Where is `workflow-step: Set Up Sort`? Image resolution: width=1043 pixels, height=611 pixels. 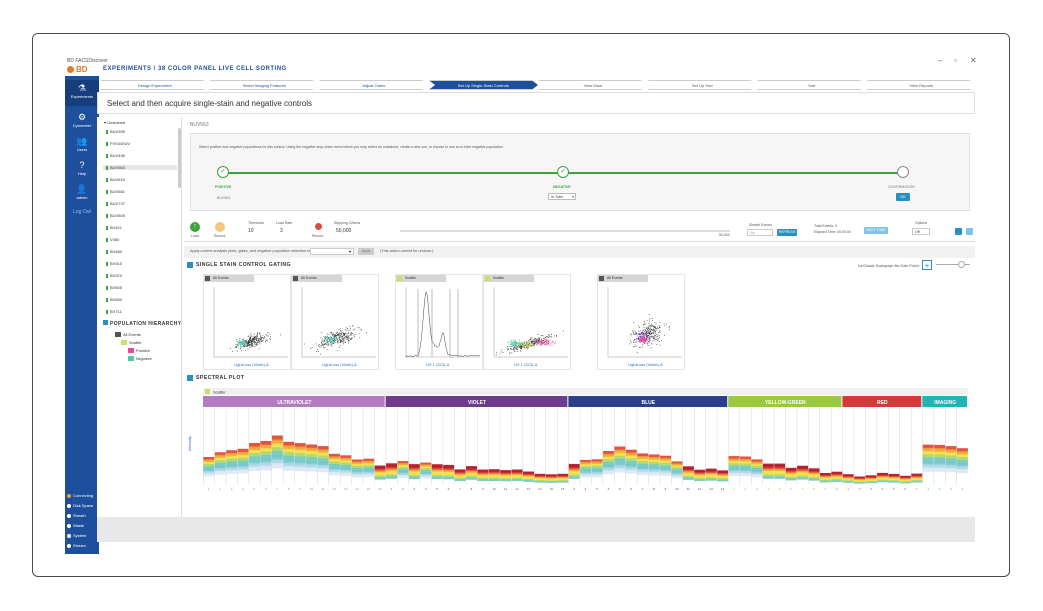
workflow-step: Set Up Sort is located at coordinates (702, 85).